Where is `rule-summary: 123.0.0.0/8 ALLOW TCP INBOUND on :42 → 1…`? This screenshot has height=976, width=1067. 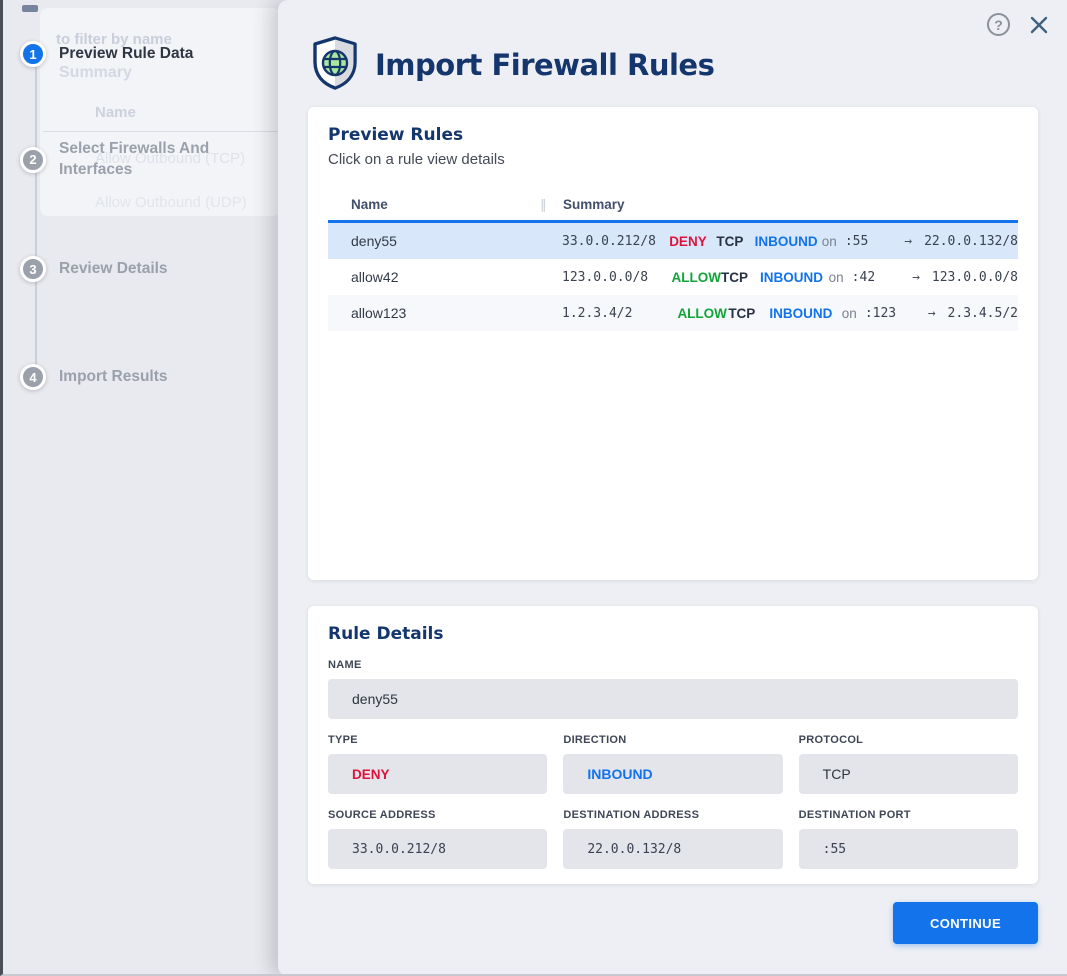 rule-summary: 123.0.0.0/8 ALLOW TCP INBOUND on :42 → 1… is located at coordinates (779, 277).